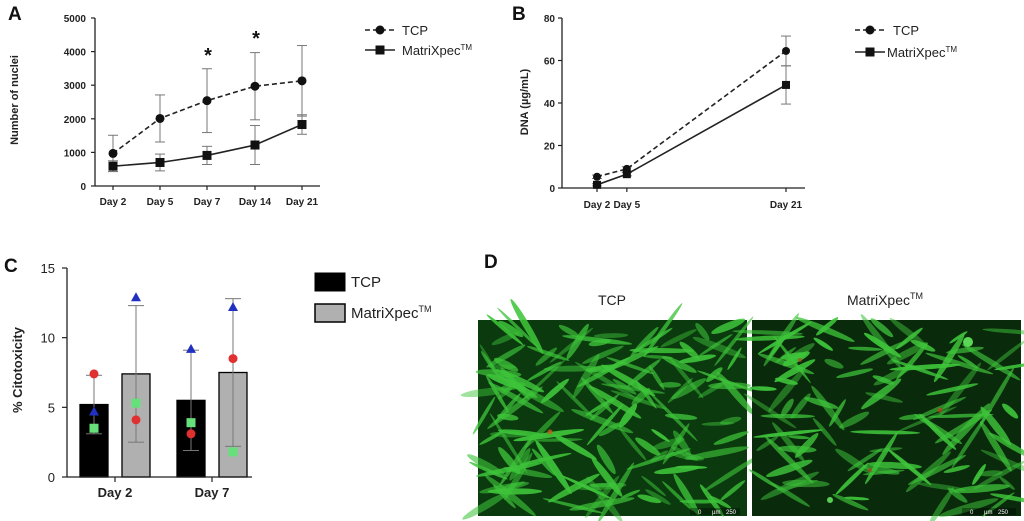 This screenshot has width=1024, height=521. I want to click on panel-b-y-tick-label: 40, so click(550, 104).